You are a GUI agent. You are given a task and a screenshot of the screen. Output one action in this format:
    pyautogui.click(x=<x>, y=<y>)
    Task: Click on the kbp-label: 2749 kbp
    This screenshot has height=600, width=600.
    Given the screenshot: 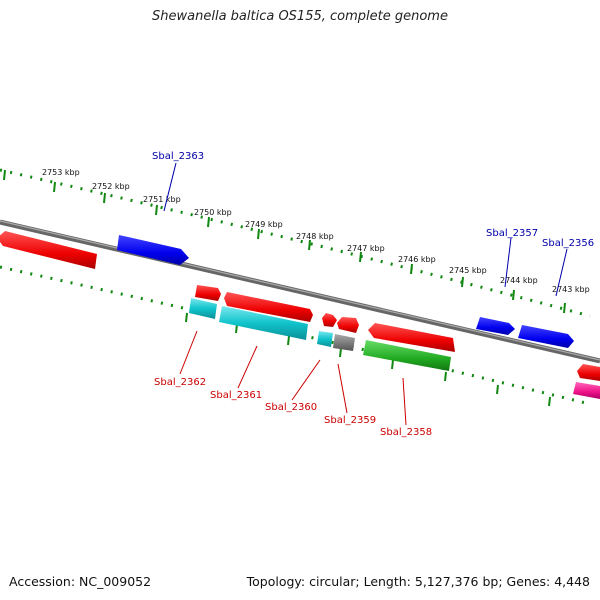 What is the action you would take?
    pyautogui.click(x=264, y=224)
    